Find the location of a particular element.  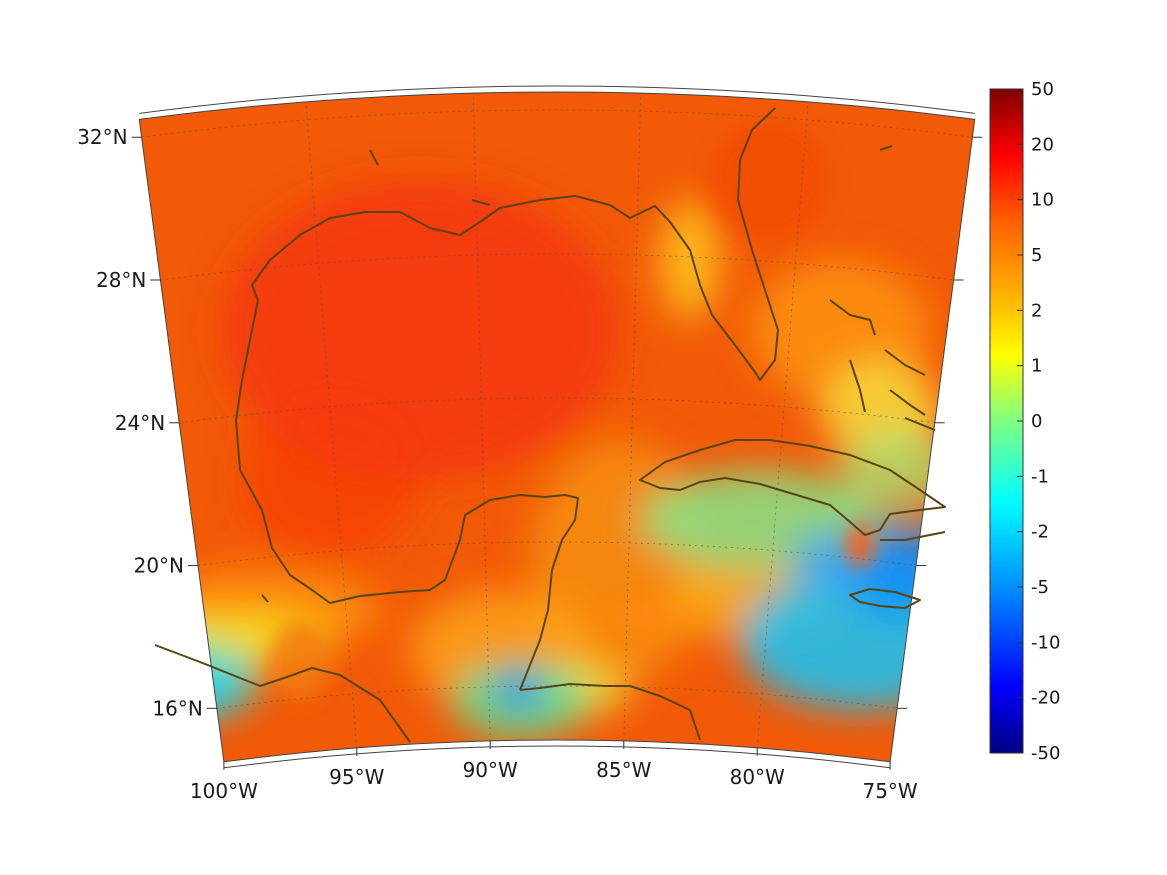

lon-tick-label: 75°W is located at coordinates (889, 791).